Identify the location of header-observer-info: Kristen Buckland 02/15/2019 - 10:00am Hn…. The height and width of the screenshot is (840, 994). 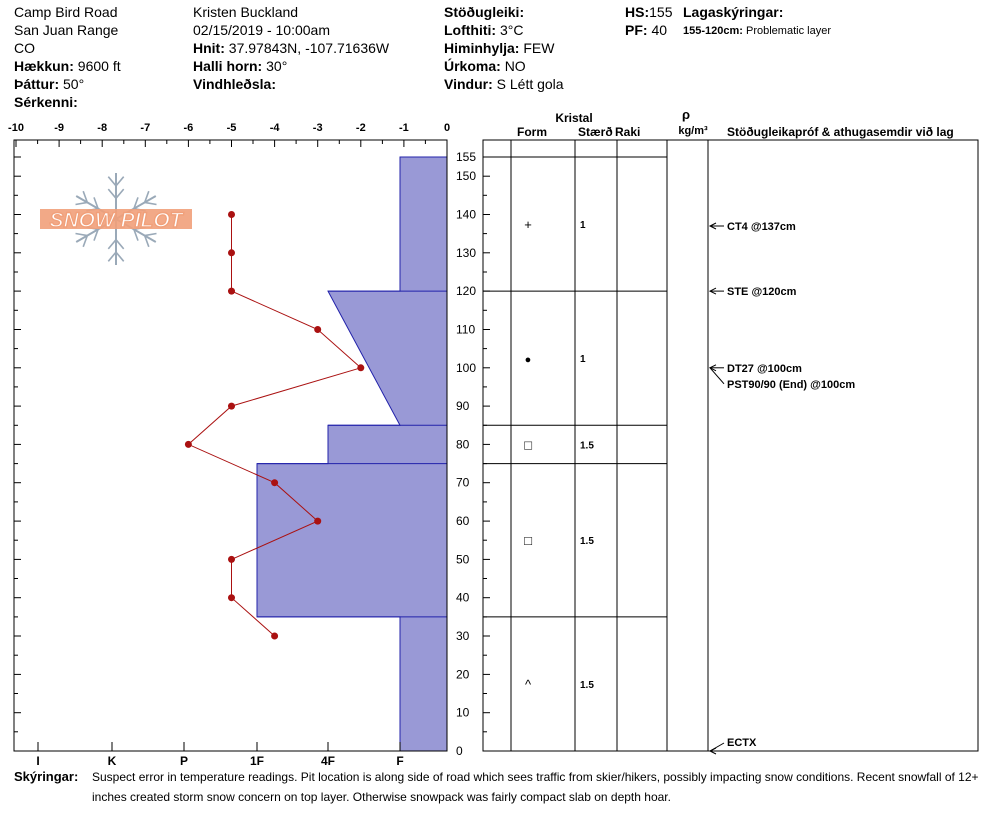
(291, 48).